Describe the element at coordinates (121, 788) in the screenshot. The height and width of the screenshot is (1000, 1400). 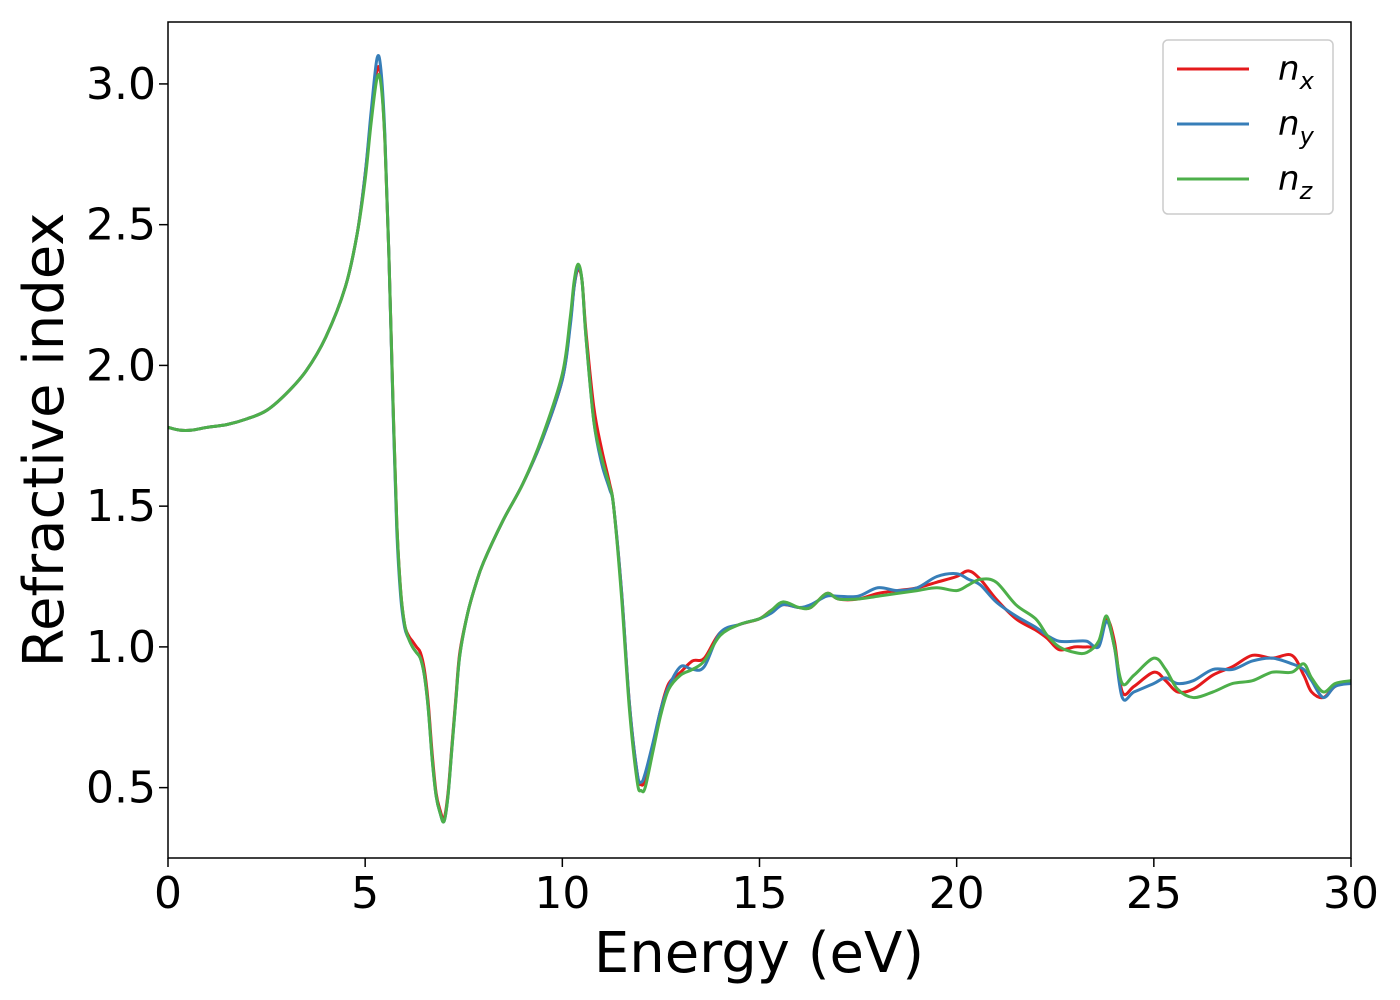
I see `y-tick-label: 0.5` at that location.